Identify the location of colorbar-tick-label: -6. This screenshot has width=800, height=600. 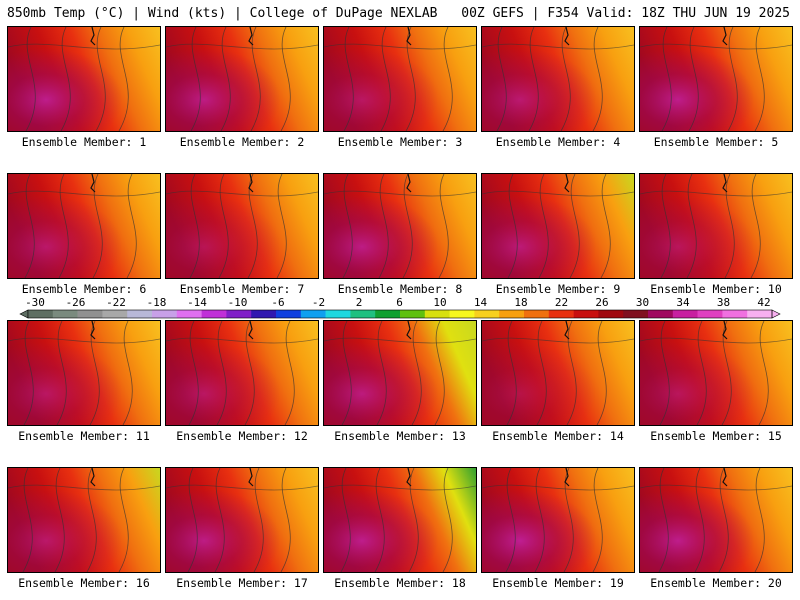
(278, 302).